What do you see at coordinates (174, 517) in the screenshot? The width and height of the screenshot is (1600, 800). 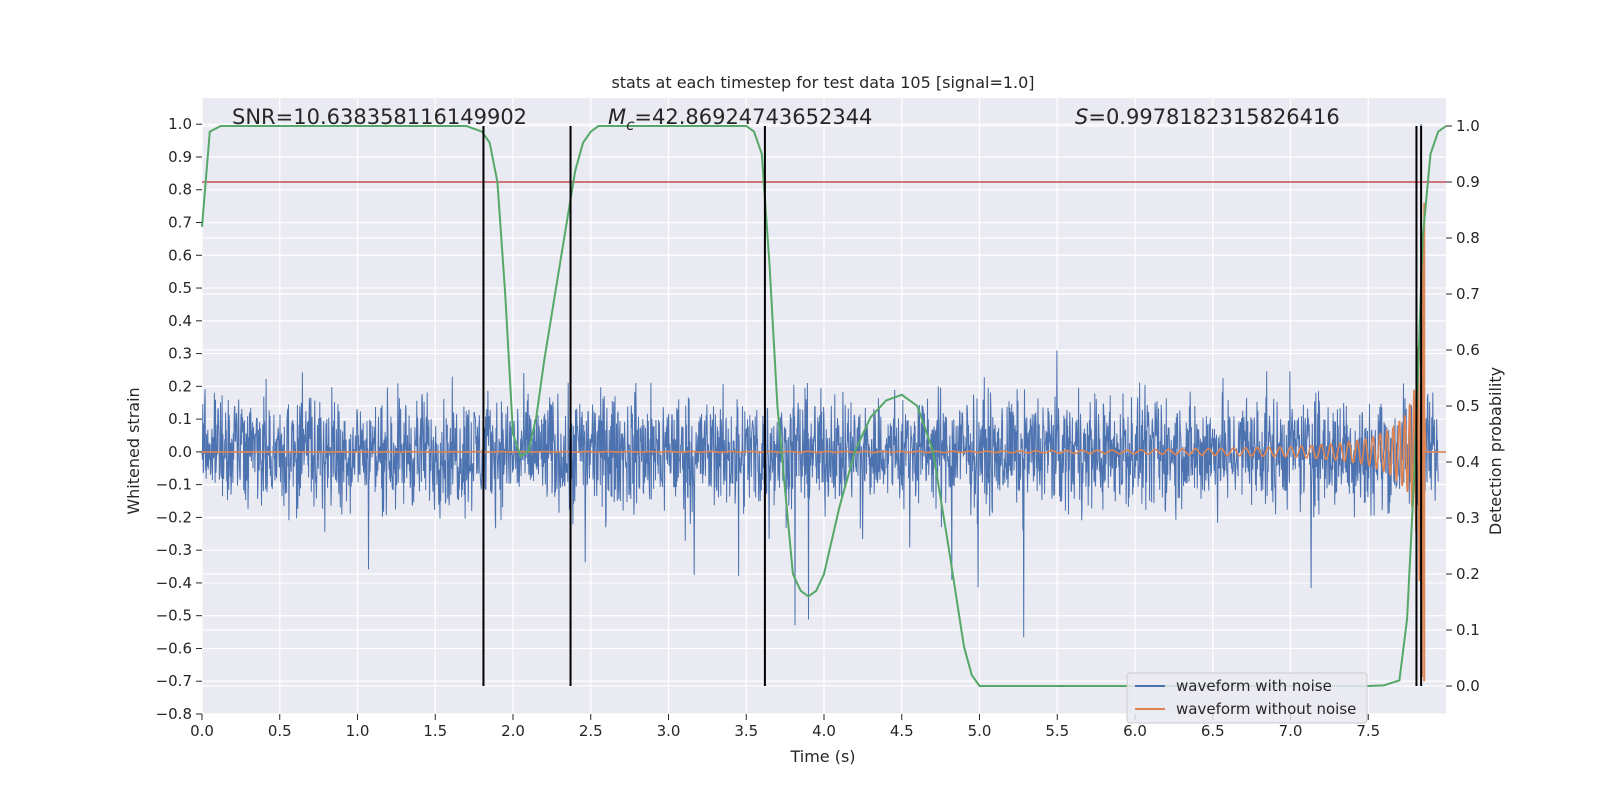 I see `y-tick-label: −0.2` at bounding box center [174, 517].